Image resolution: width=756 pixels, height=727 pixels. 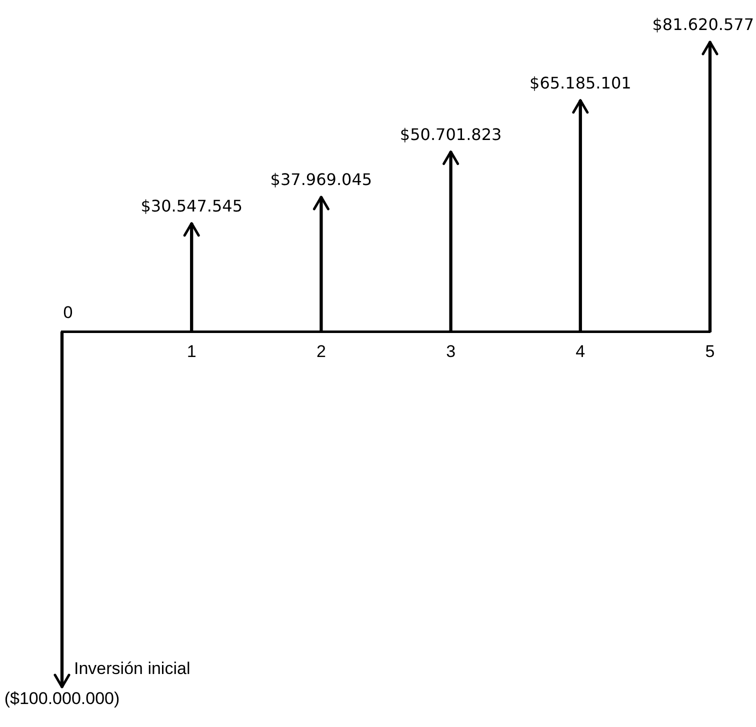 I want to click on data-label: $30.547.545, so click(x=191, y=206).